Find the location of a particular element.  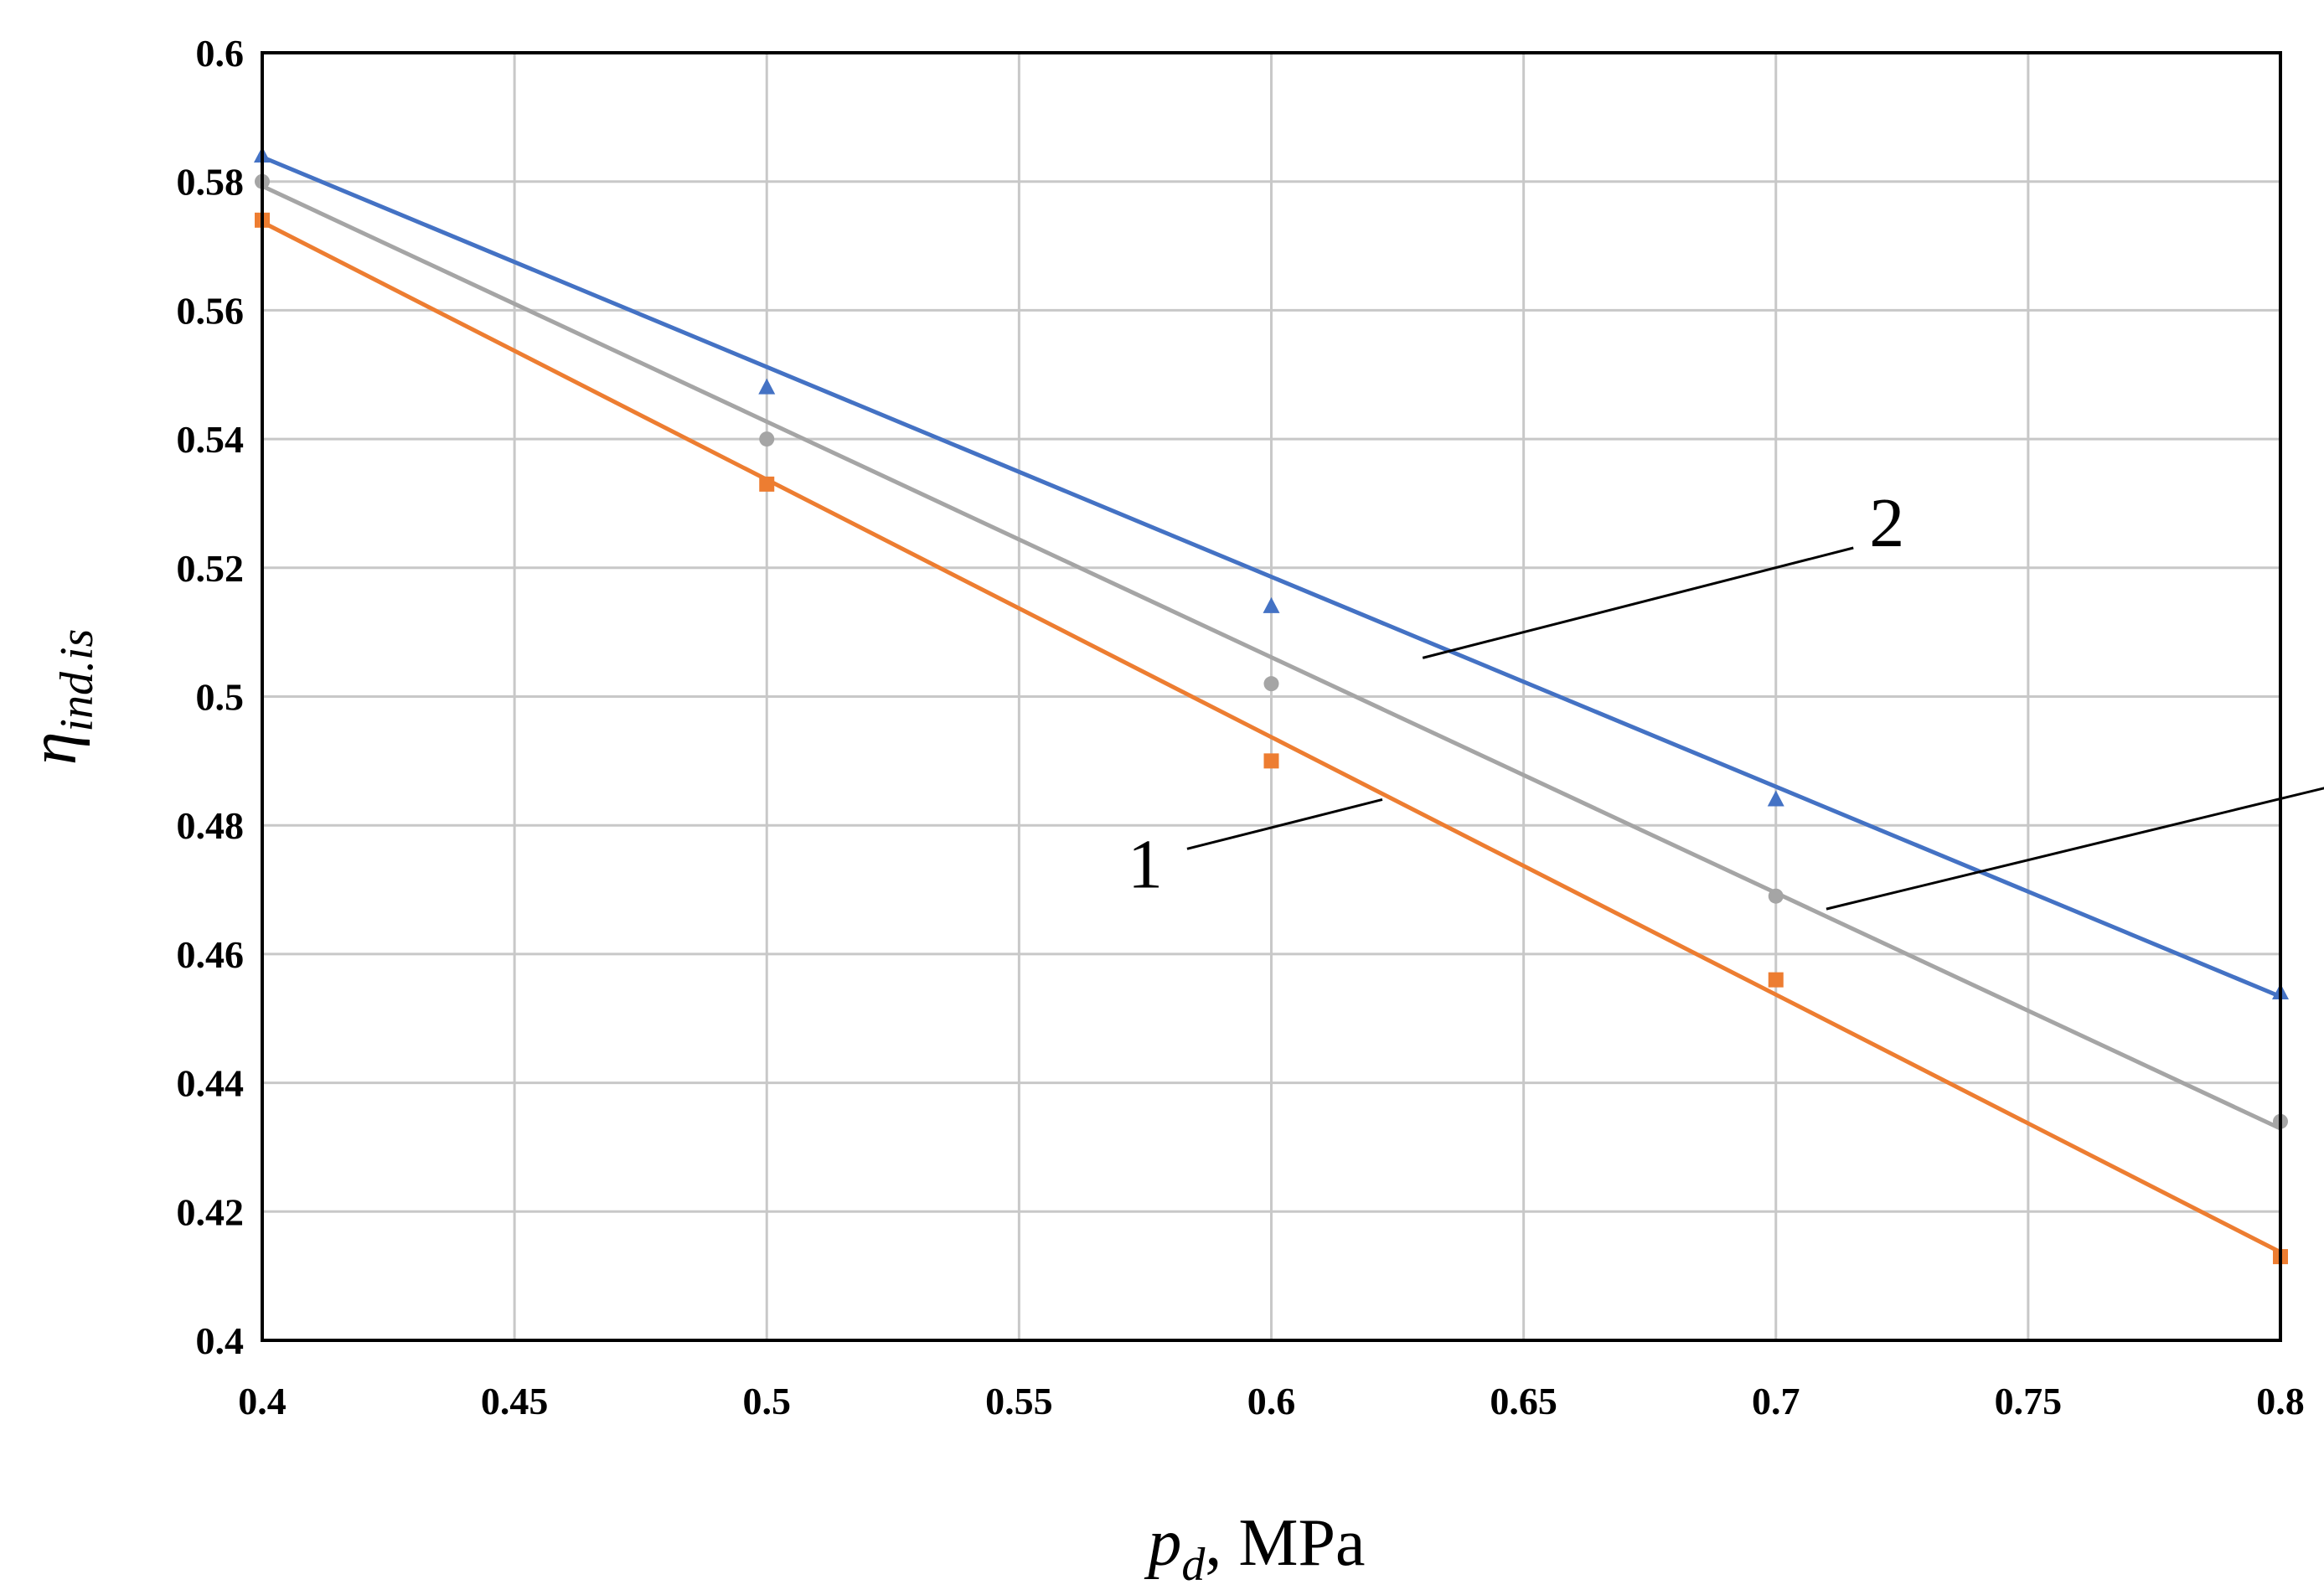

y-tick-label: 0.5 is located at coordinates (220, 697).